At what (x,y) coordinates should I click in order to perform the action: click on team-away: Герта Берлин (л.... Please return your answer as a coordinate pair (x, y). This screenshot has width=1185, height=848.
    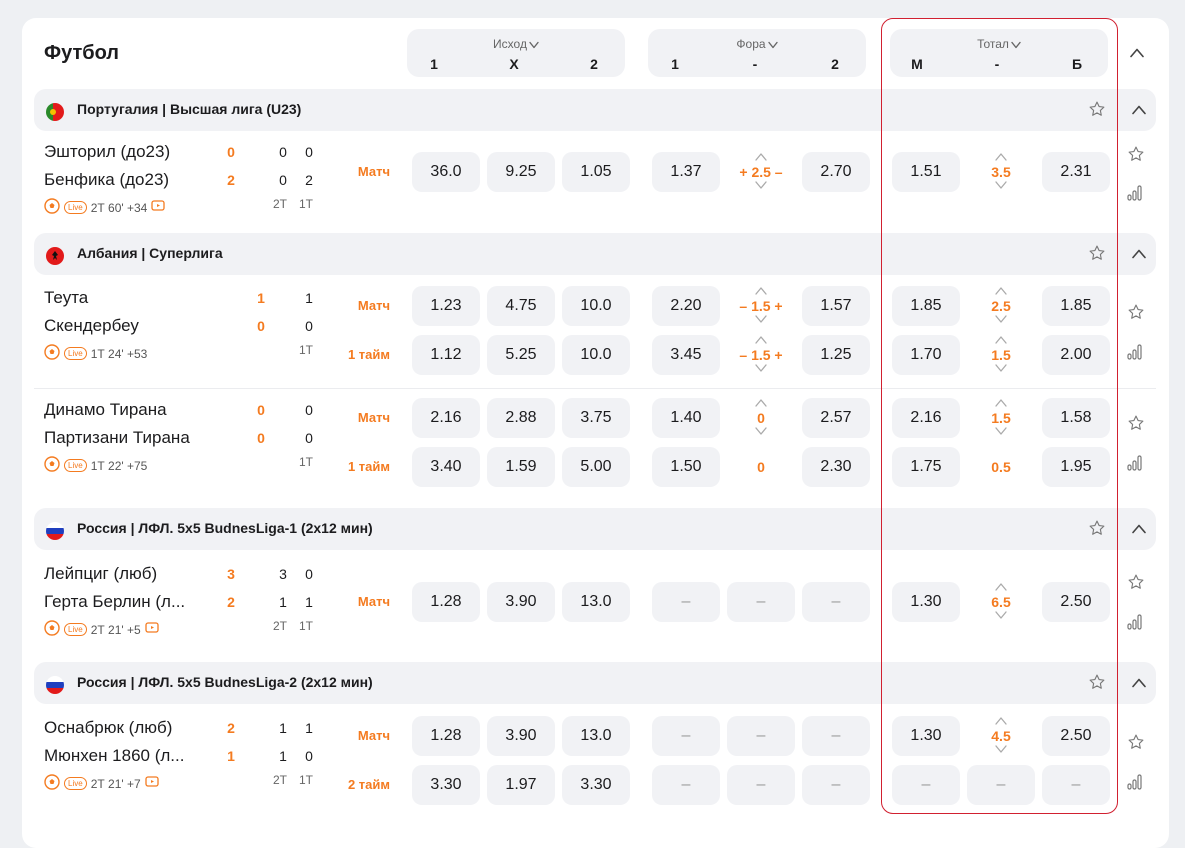
    Looking at the image, I should click on (115, 601).